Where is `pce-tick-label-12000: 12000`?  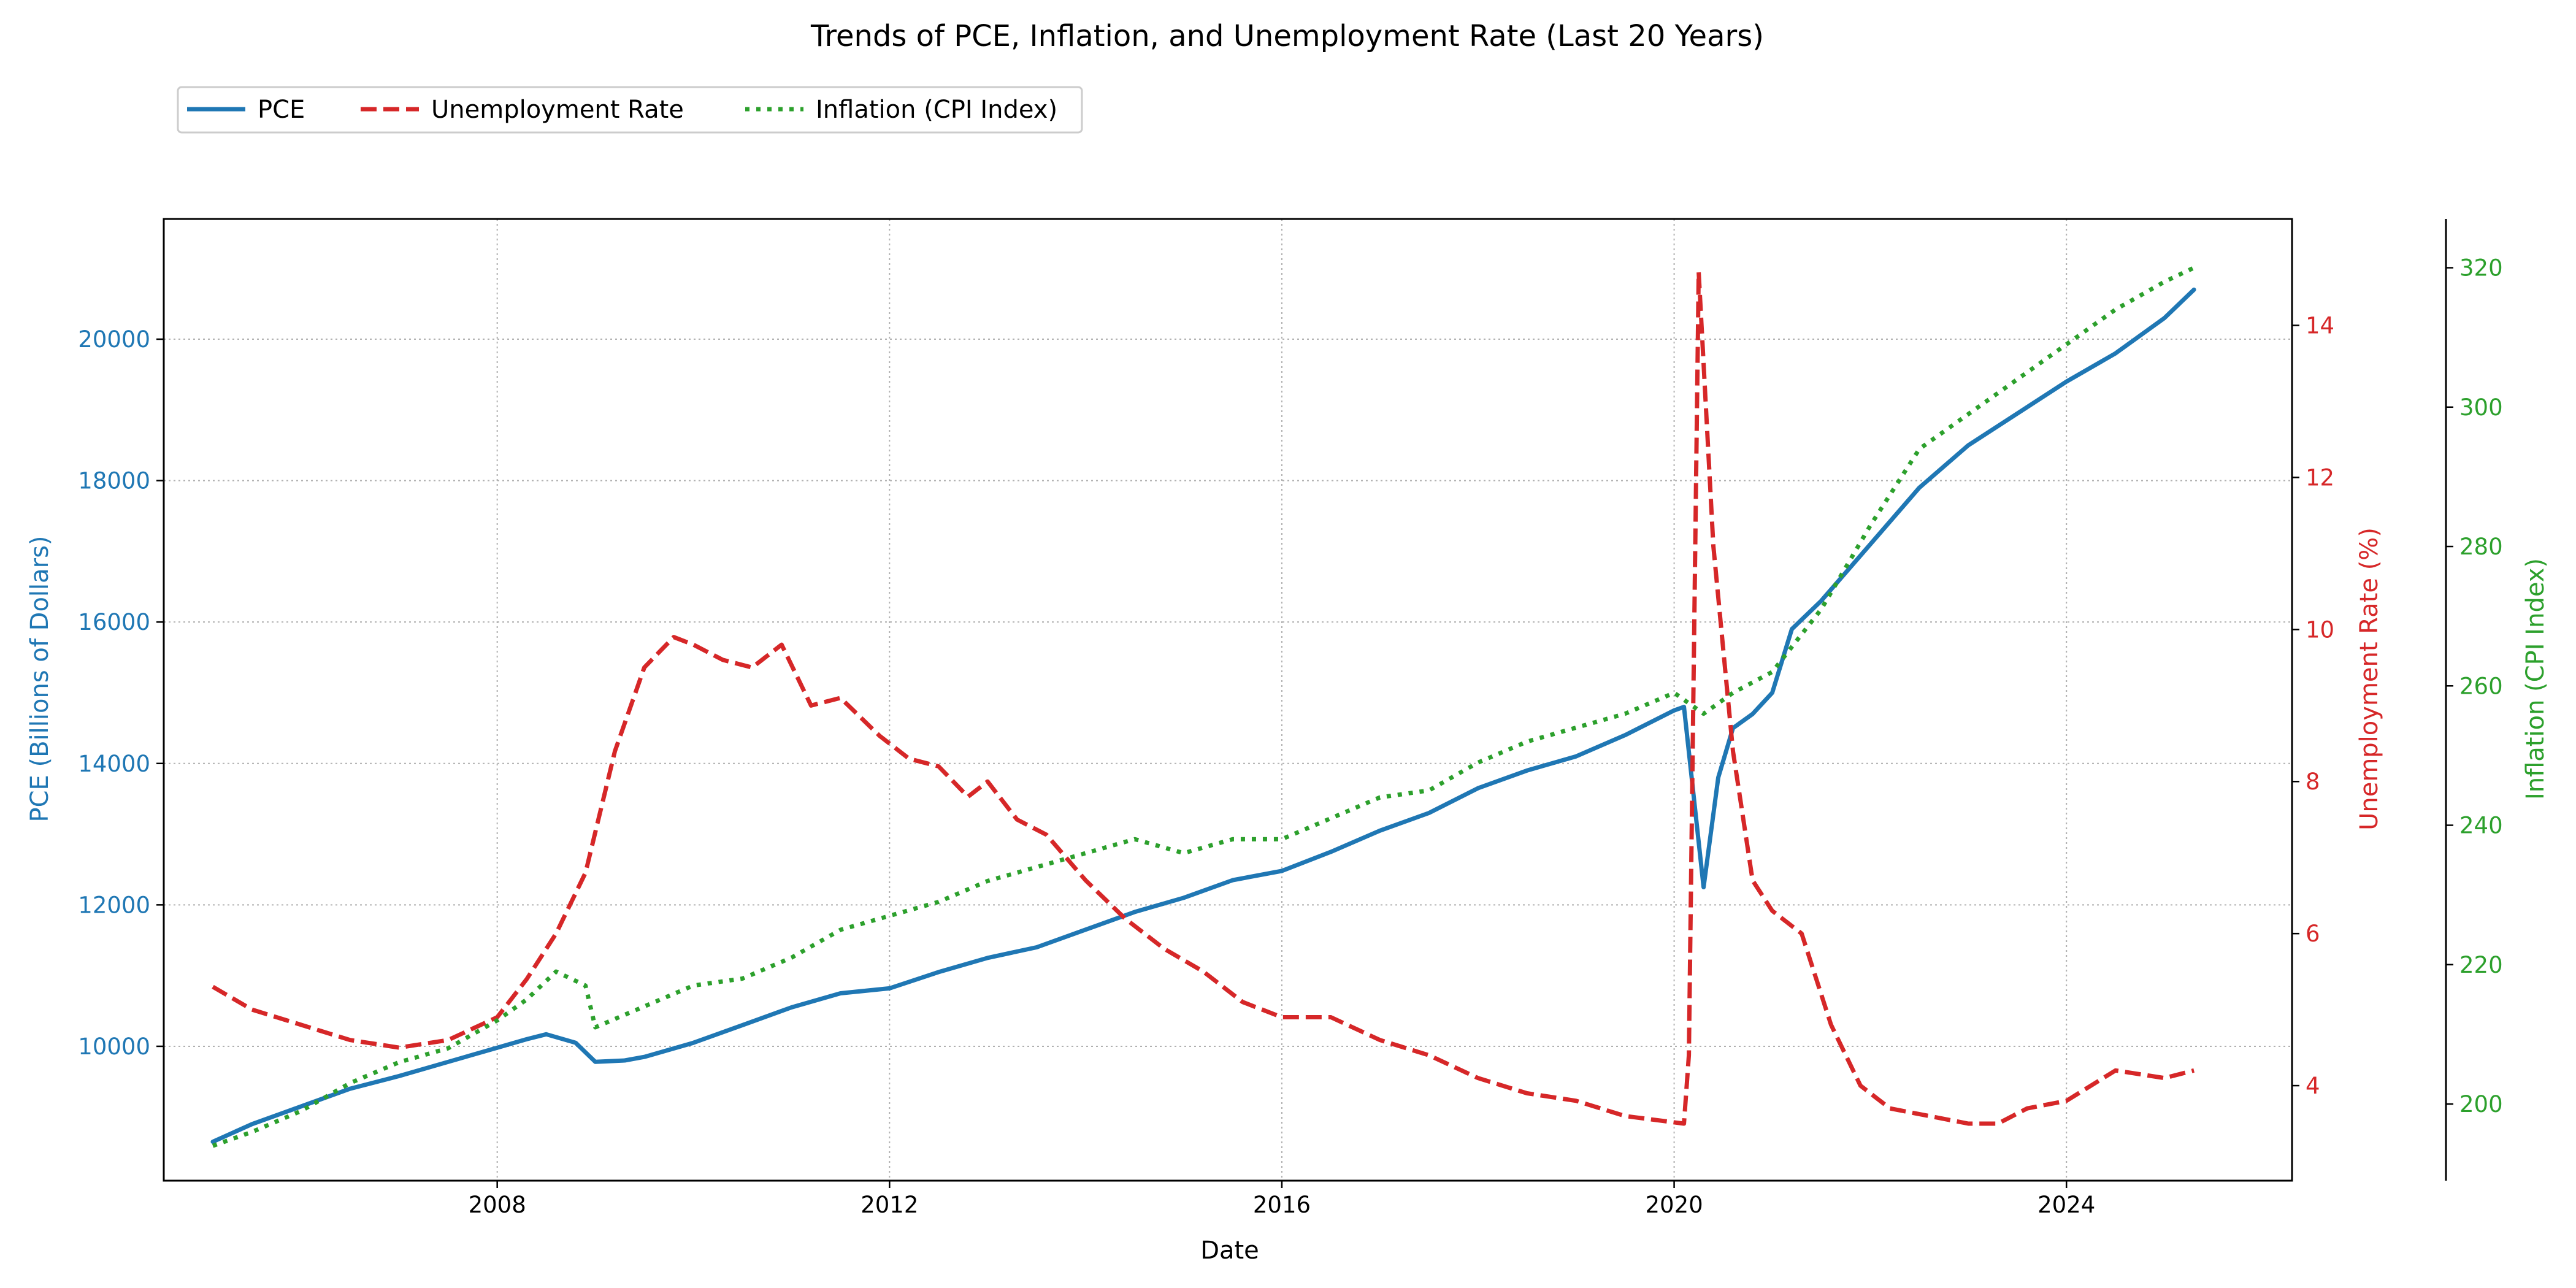
pce-tick-label-12000: 12000 is located at coordinates (114, 905).